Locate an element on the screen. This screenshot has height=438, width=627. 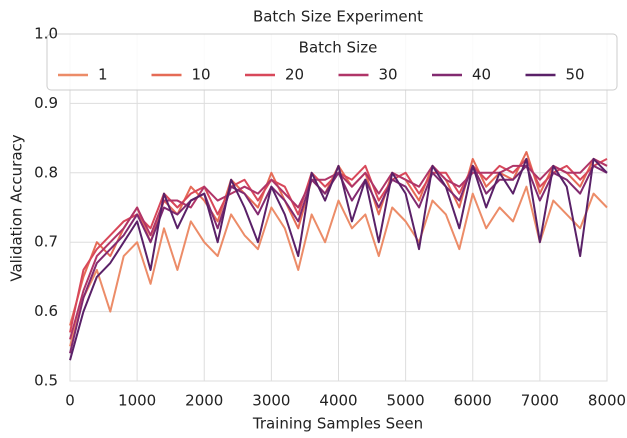
x-tick-label: 4000 is located at coordinates (338, 401).